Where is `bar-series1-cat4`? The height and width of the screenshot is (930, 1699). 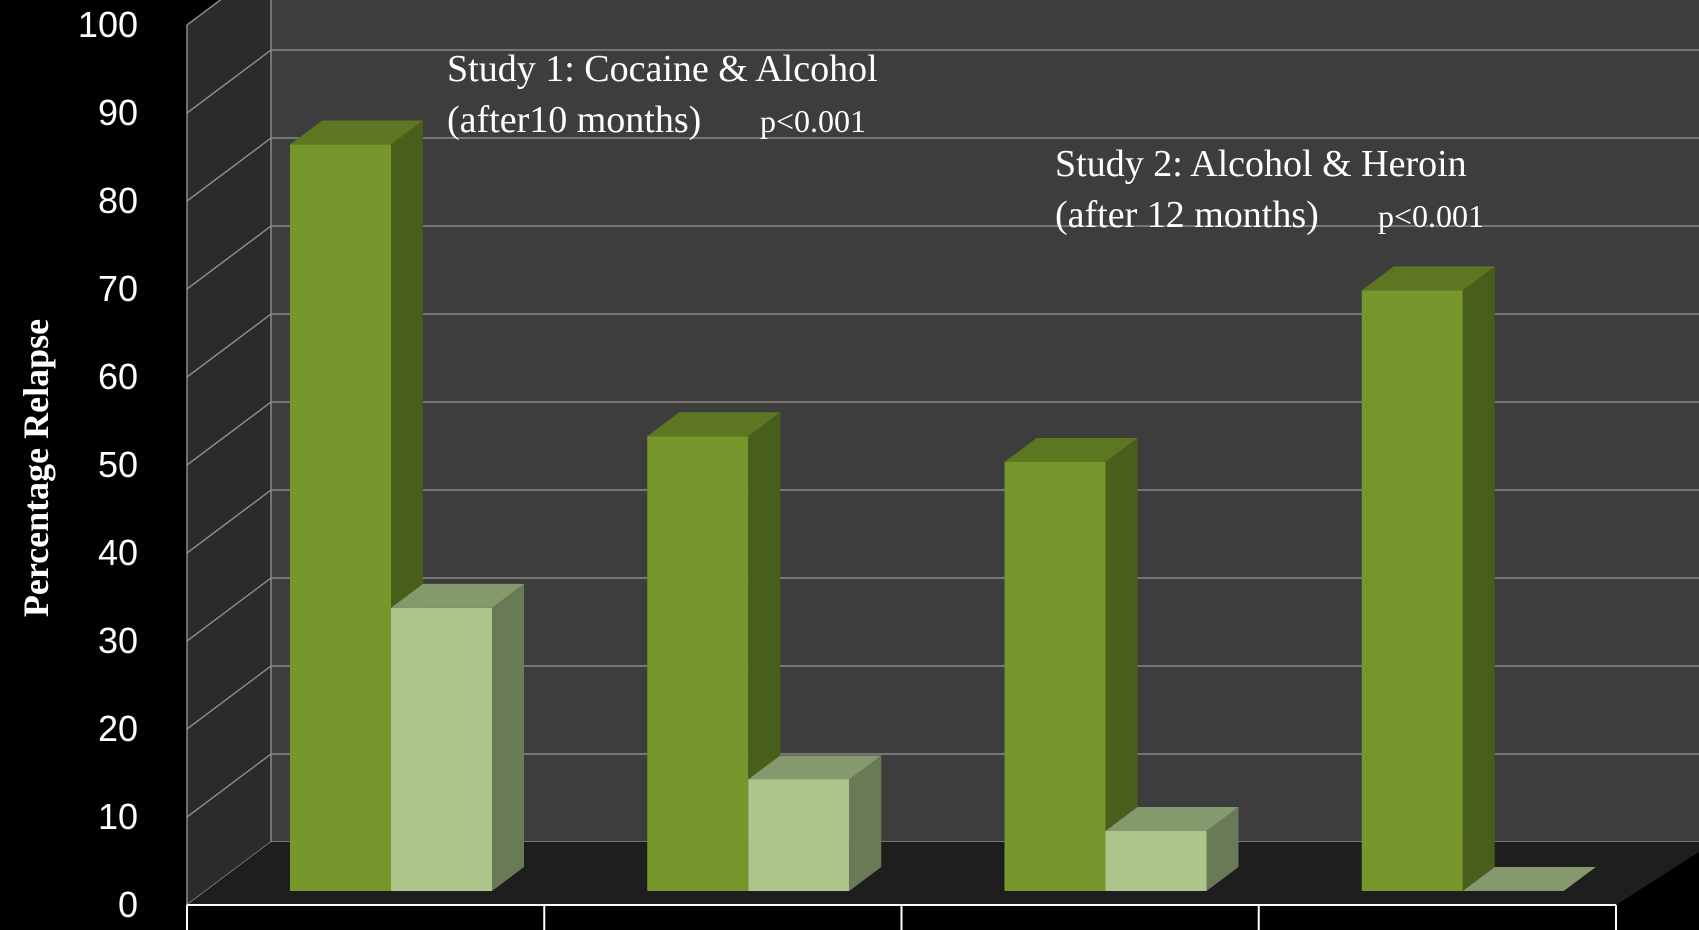 bar-series1-cat4 is located at coordinates (1428, 578).